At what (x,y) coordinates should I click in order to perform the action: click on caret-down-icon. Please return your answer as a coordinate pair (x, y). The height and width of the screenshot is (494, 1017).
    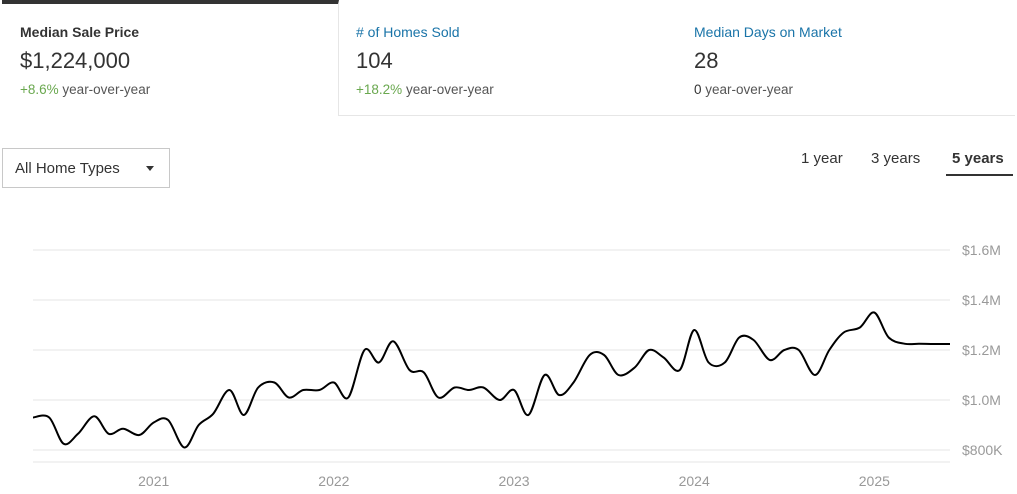
    Looking at the image, I should click on (150, 168).